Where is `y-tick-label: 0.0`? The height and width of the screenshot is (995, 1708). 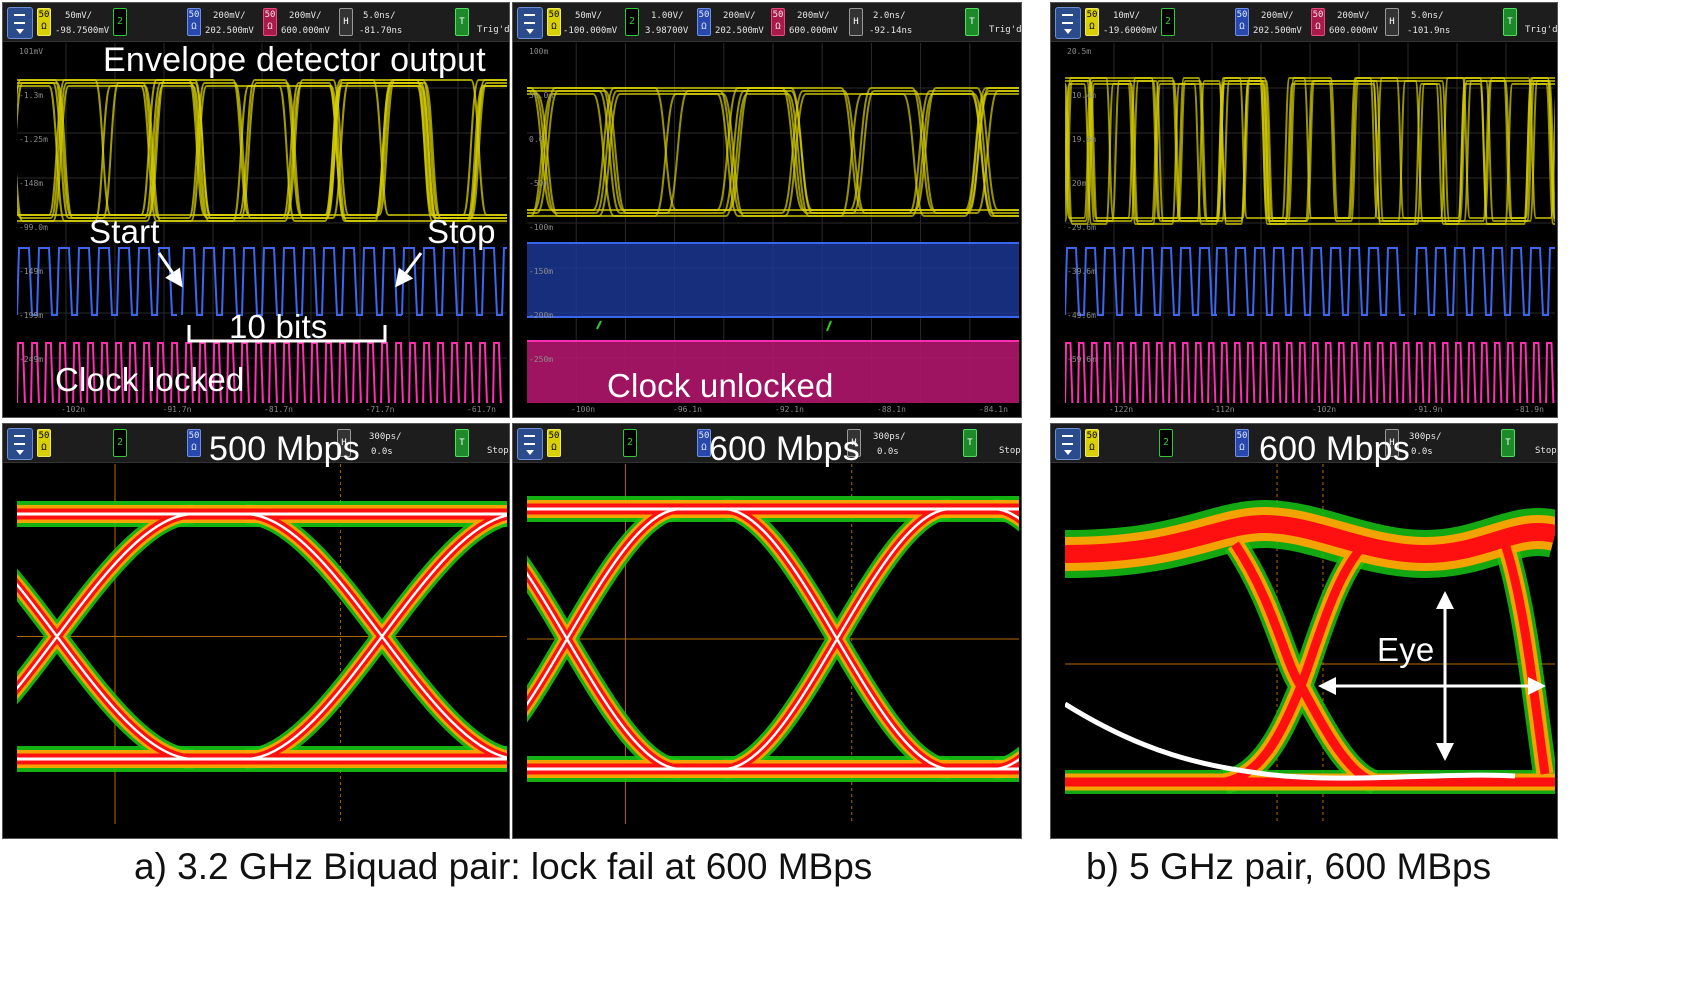 y-tick-label: 0.0 is located at coordinates (536, 139).